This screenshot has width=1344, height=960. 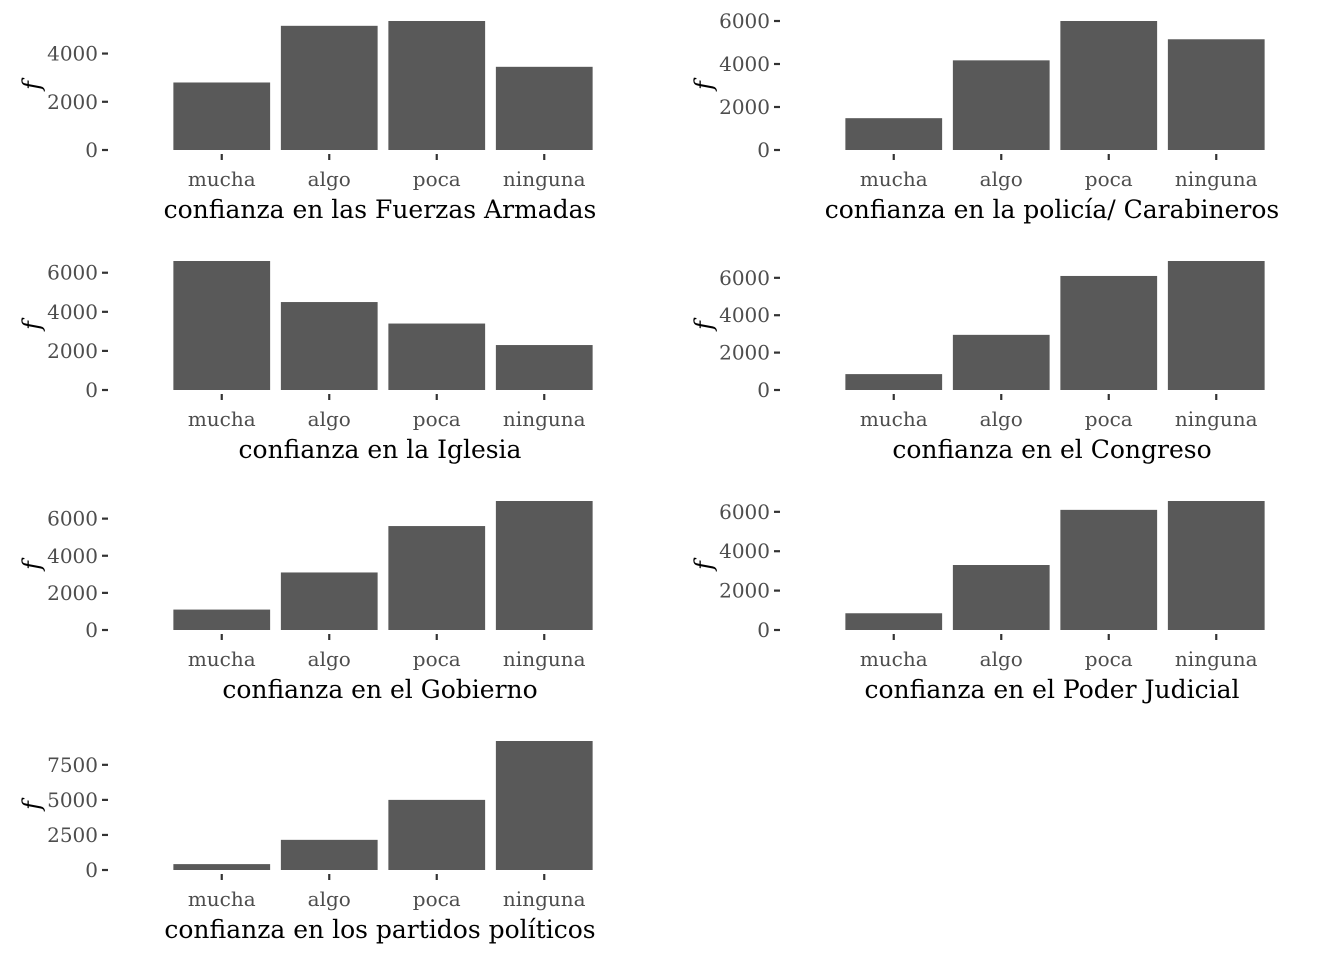 I want to click on x-axis-title: confianza en las Fuerzas Armadas, so click(x=380, y=209).